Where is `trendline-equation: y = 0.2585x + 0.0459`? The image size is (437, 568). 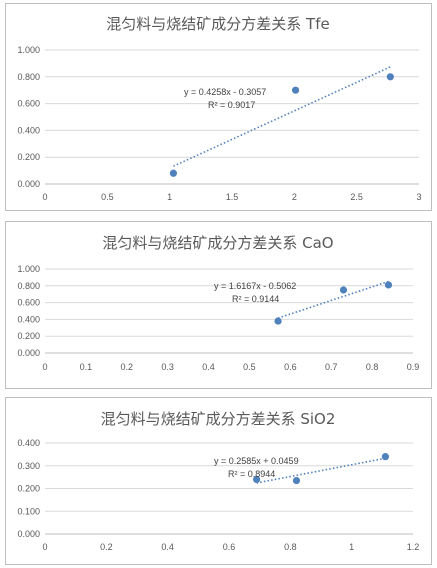
trendline-equation: y = 0.2585x + 0.0459 is located at coordinates (256, 461).